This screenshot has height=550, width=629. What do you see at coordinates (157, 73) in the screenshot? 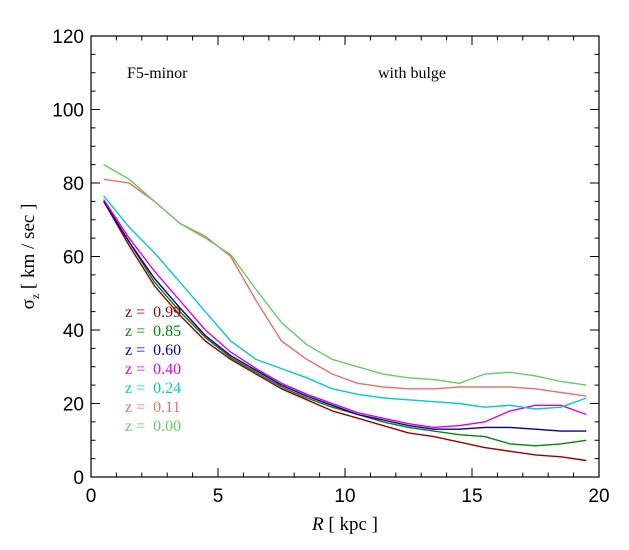
I see `annotation-model: F5-minor` at bounding box center [157, 73].